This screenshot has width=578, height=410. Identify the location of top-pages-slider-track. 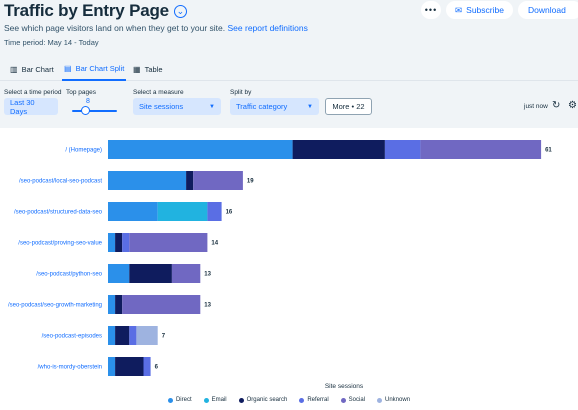
(94, 111).